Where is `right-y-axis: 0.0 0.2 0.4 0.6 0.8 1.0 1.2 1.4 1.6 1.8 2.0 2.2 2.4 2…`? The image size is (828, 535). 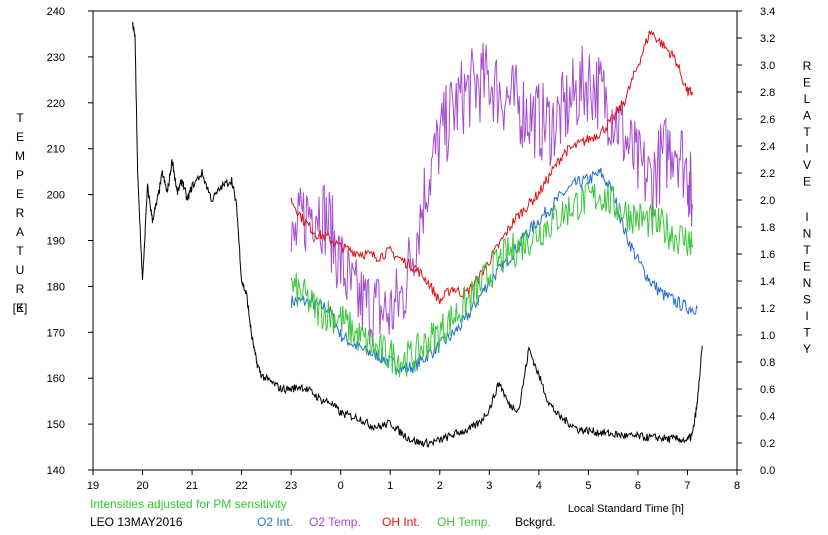
right-y-axis: 0.0 0.2 0.4 0.6 0.8 1.0 1.2 1.4 1.6 1.8 2.0 2.2 2.4 2… is located at coordinates (756, 241).